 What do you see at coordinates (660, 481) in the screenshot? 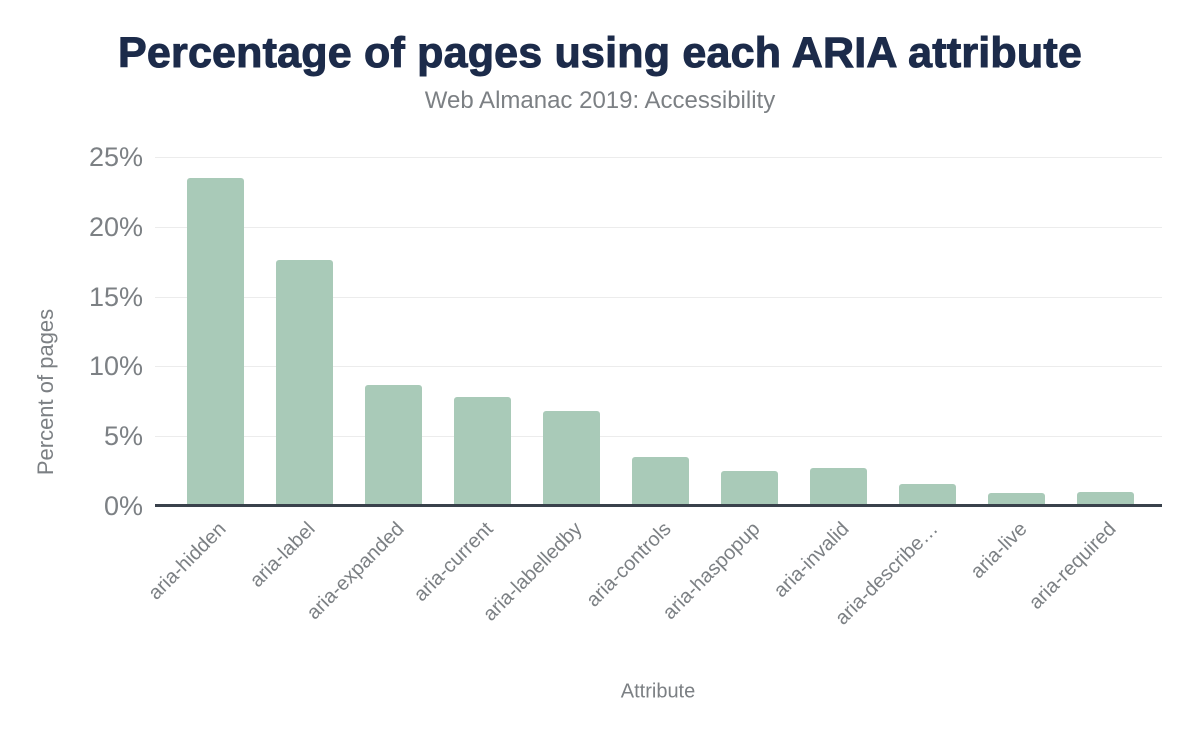
I see `bar-aria-controls` at bounding box center [660, 481].